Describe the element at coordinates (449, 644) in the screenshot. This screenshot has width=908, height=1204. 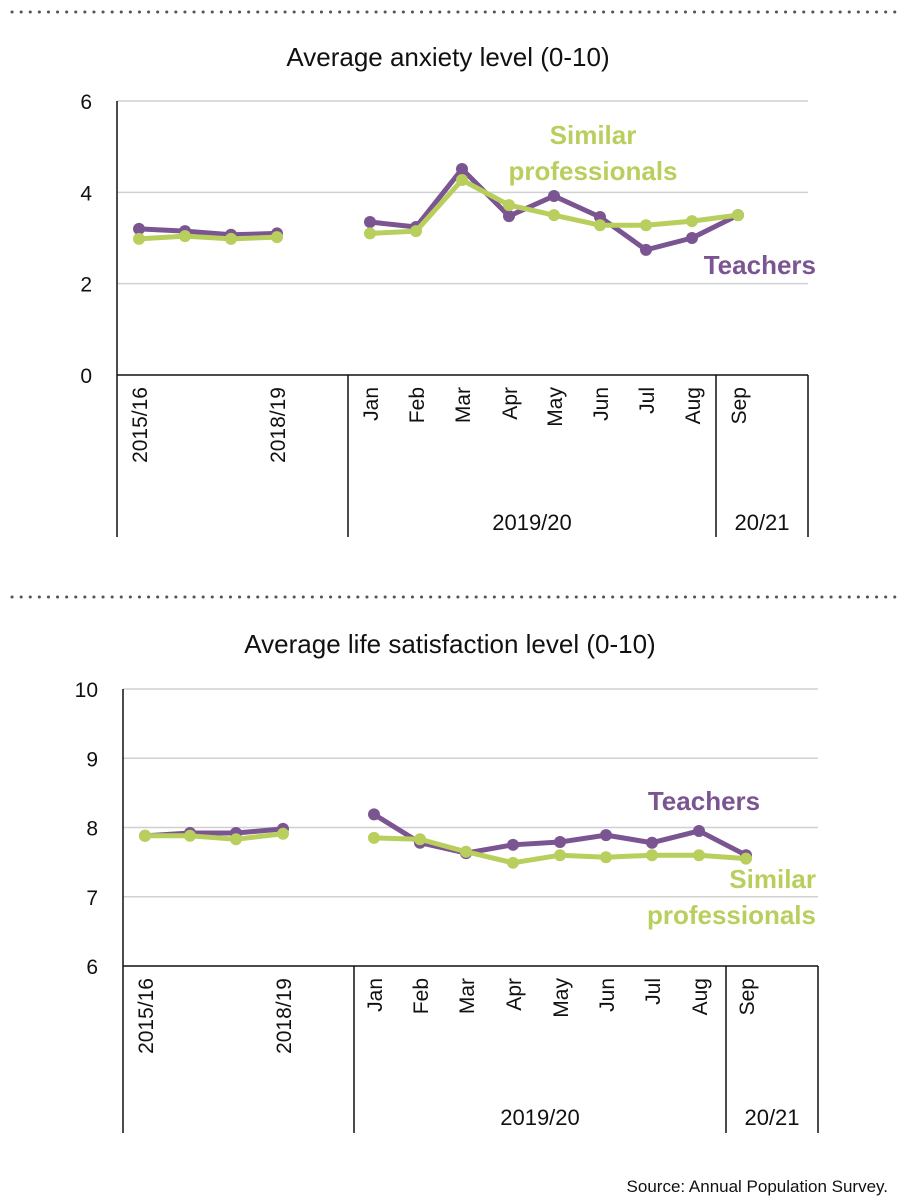
I see `life-satisfaction-chart-title: Average life satisfaction level (0-10)` at that location.